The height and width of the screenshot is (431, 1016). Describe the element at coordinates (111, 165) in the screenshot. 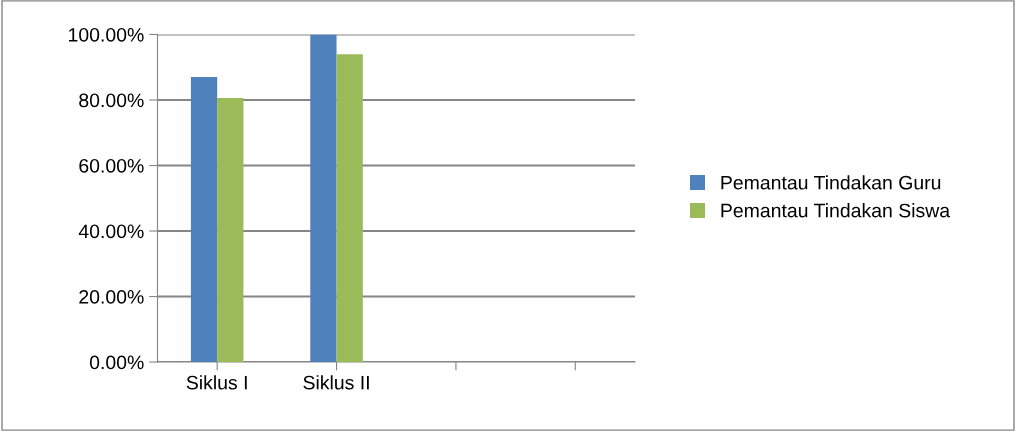

I see `y-tick-label: 60.00%` at that location.